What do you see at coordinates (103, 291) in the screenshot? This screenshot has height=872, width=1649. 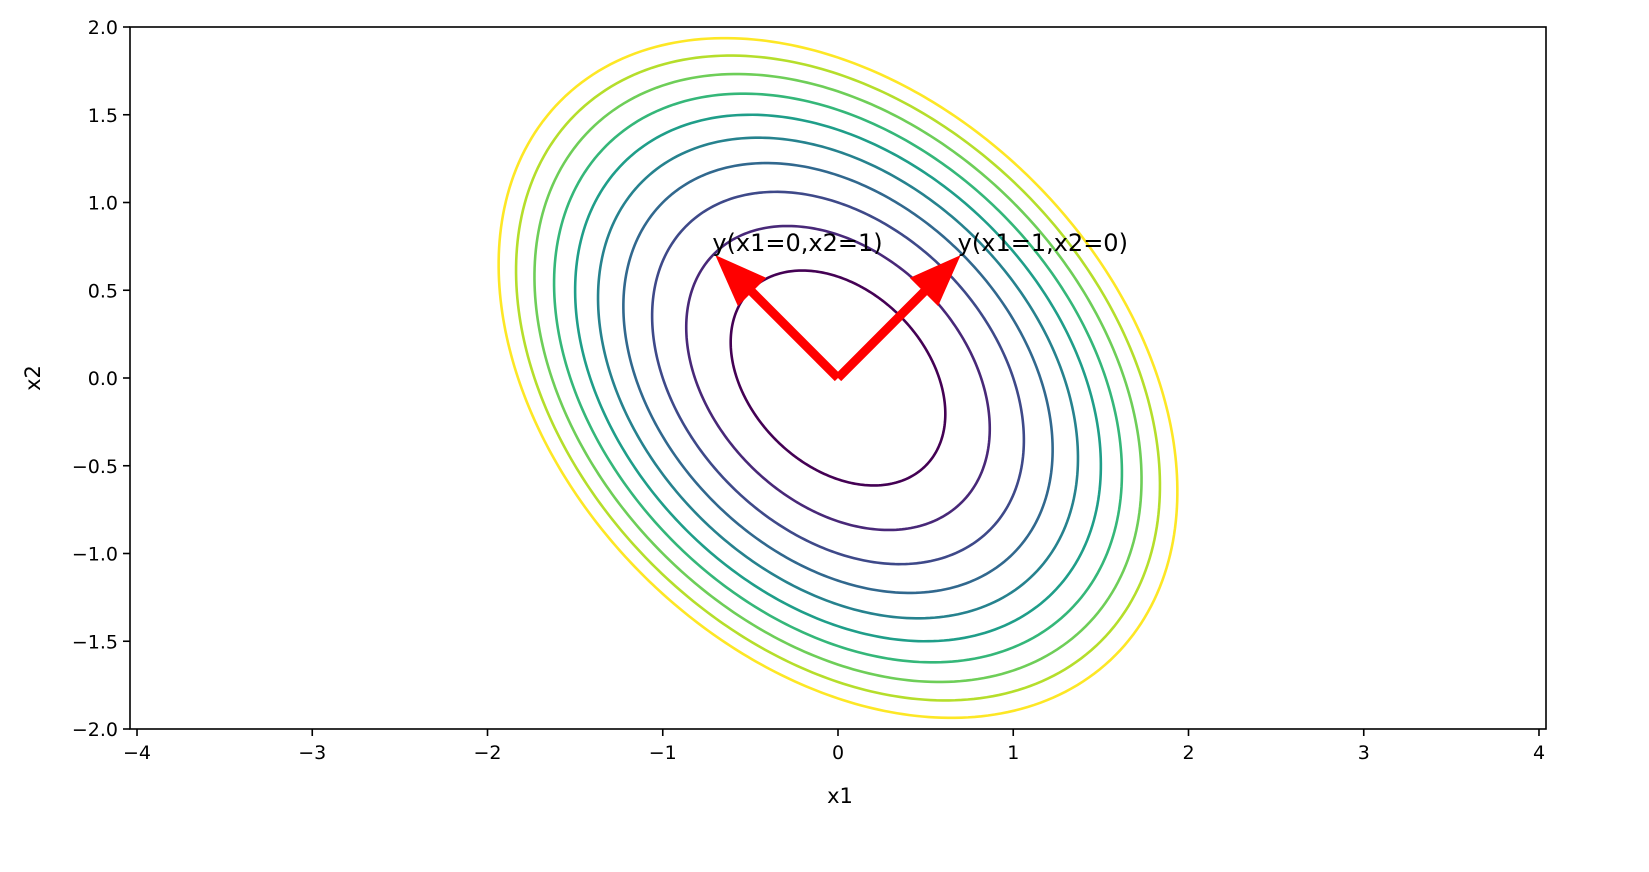 I see `y-tick-label: 0.5` at bounding box center [103, 291].